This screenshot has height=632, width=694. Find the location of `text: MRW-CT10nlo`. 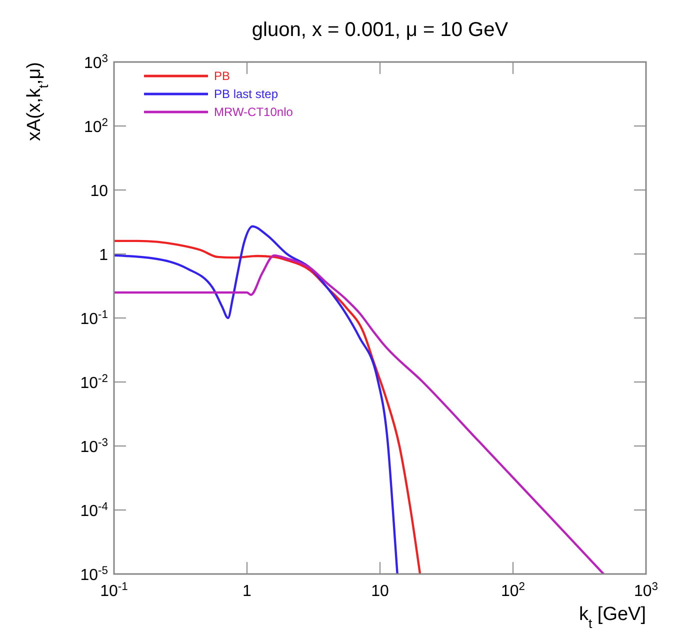

text: MRW-CT10nlo is located at coordinates (254, 112).